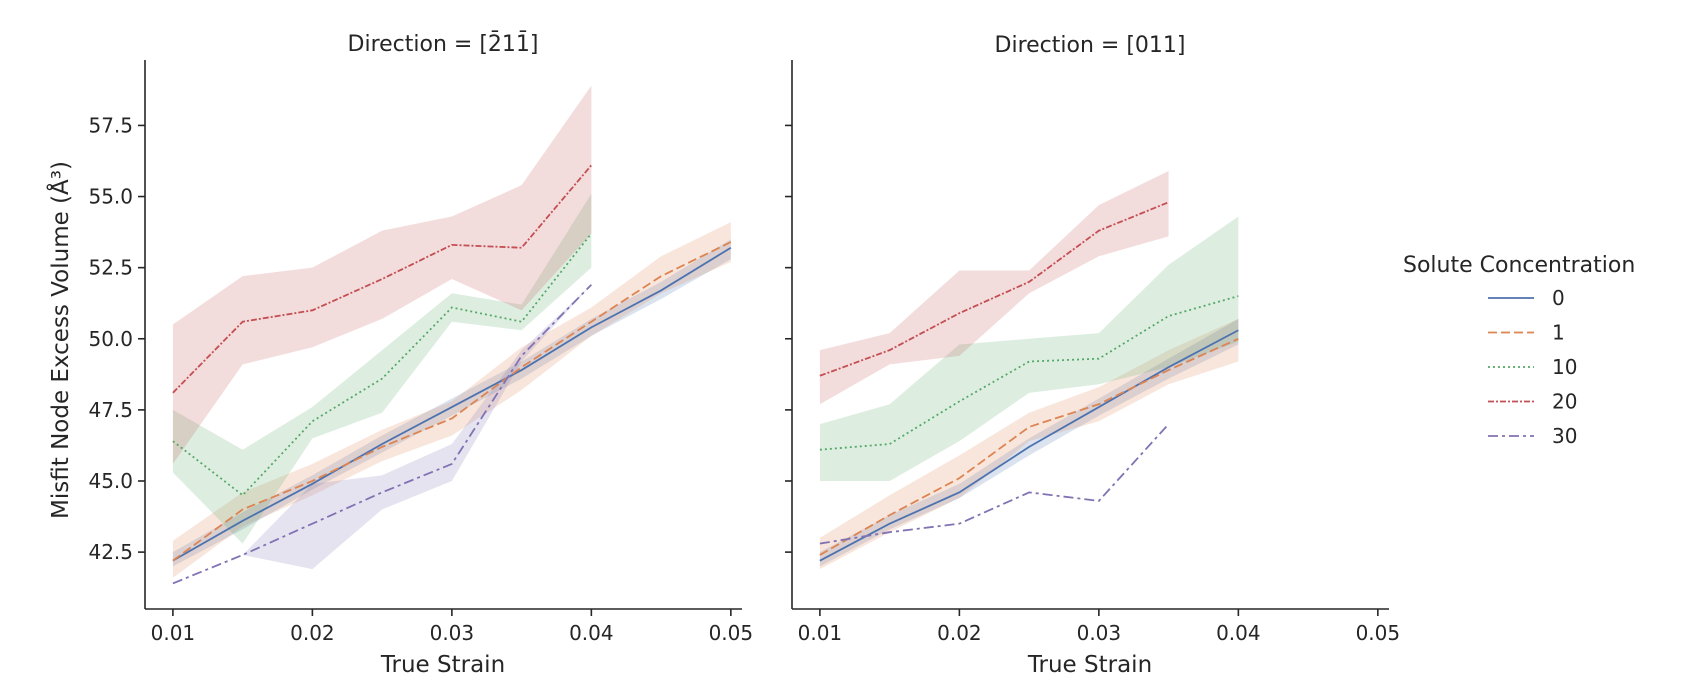 This screenshot has width=1682, height=700. I want to click on y-tick-label: 52.5, so click(110, 268).